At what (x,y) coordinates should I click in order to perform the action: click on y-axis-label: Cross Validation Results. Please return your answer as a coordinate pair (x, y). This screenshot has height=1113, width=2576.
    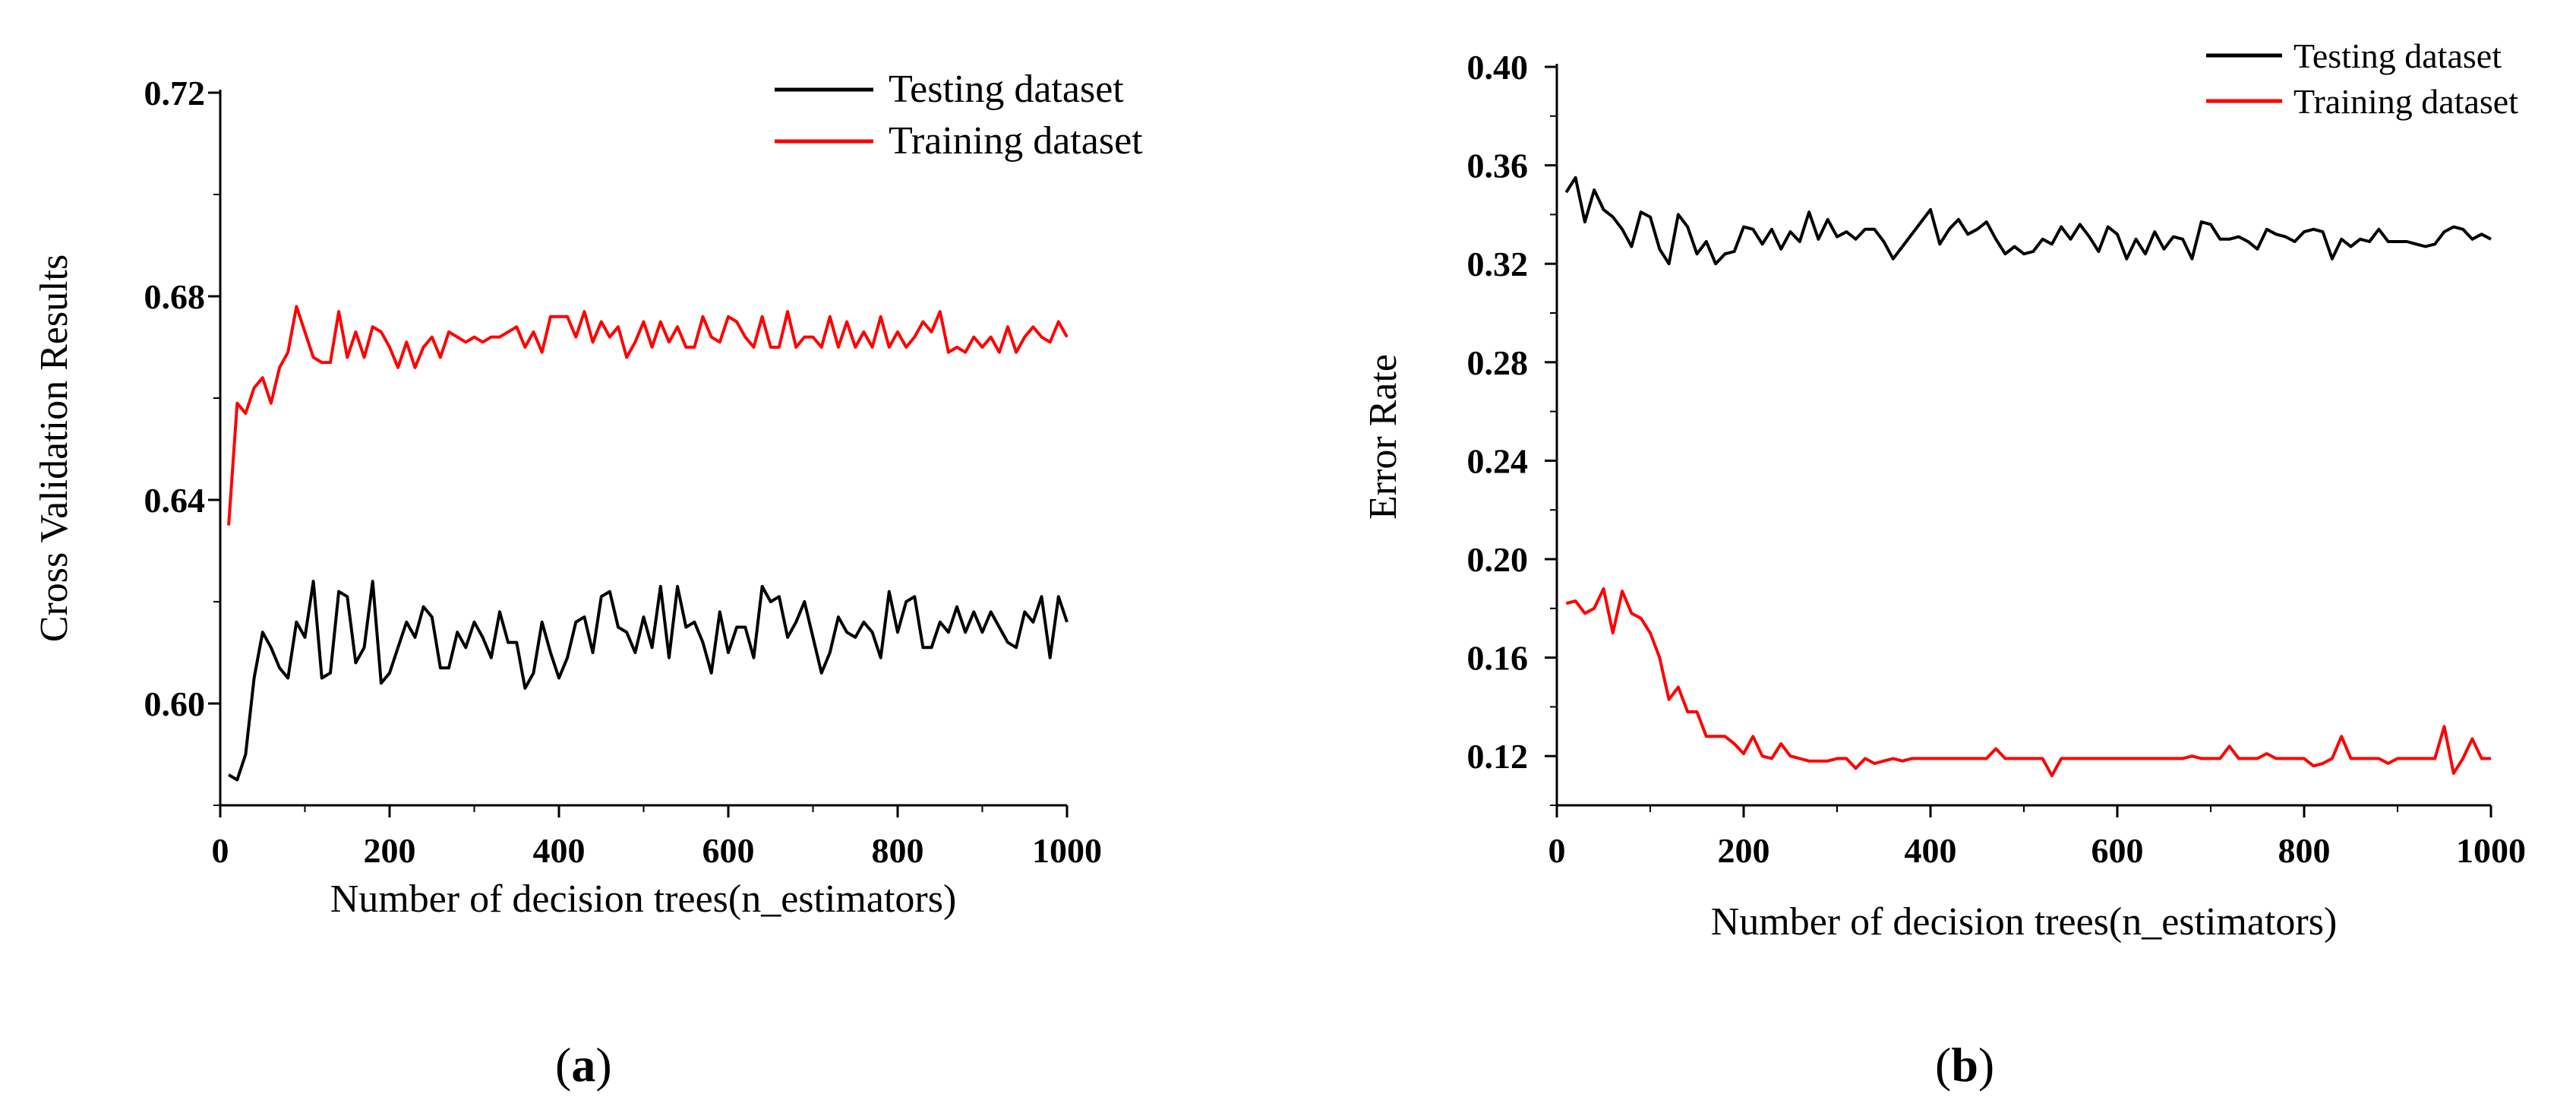
    Looking at the image, I should click on (55, 448).